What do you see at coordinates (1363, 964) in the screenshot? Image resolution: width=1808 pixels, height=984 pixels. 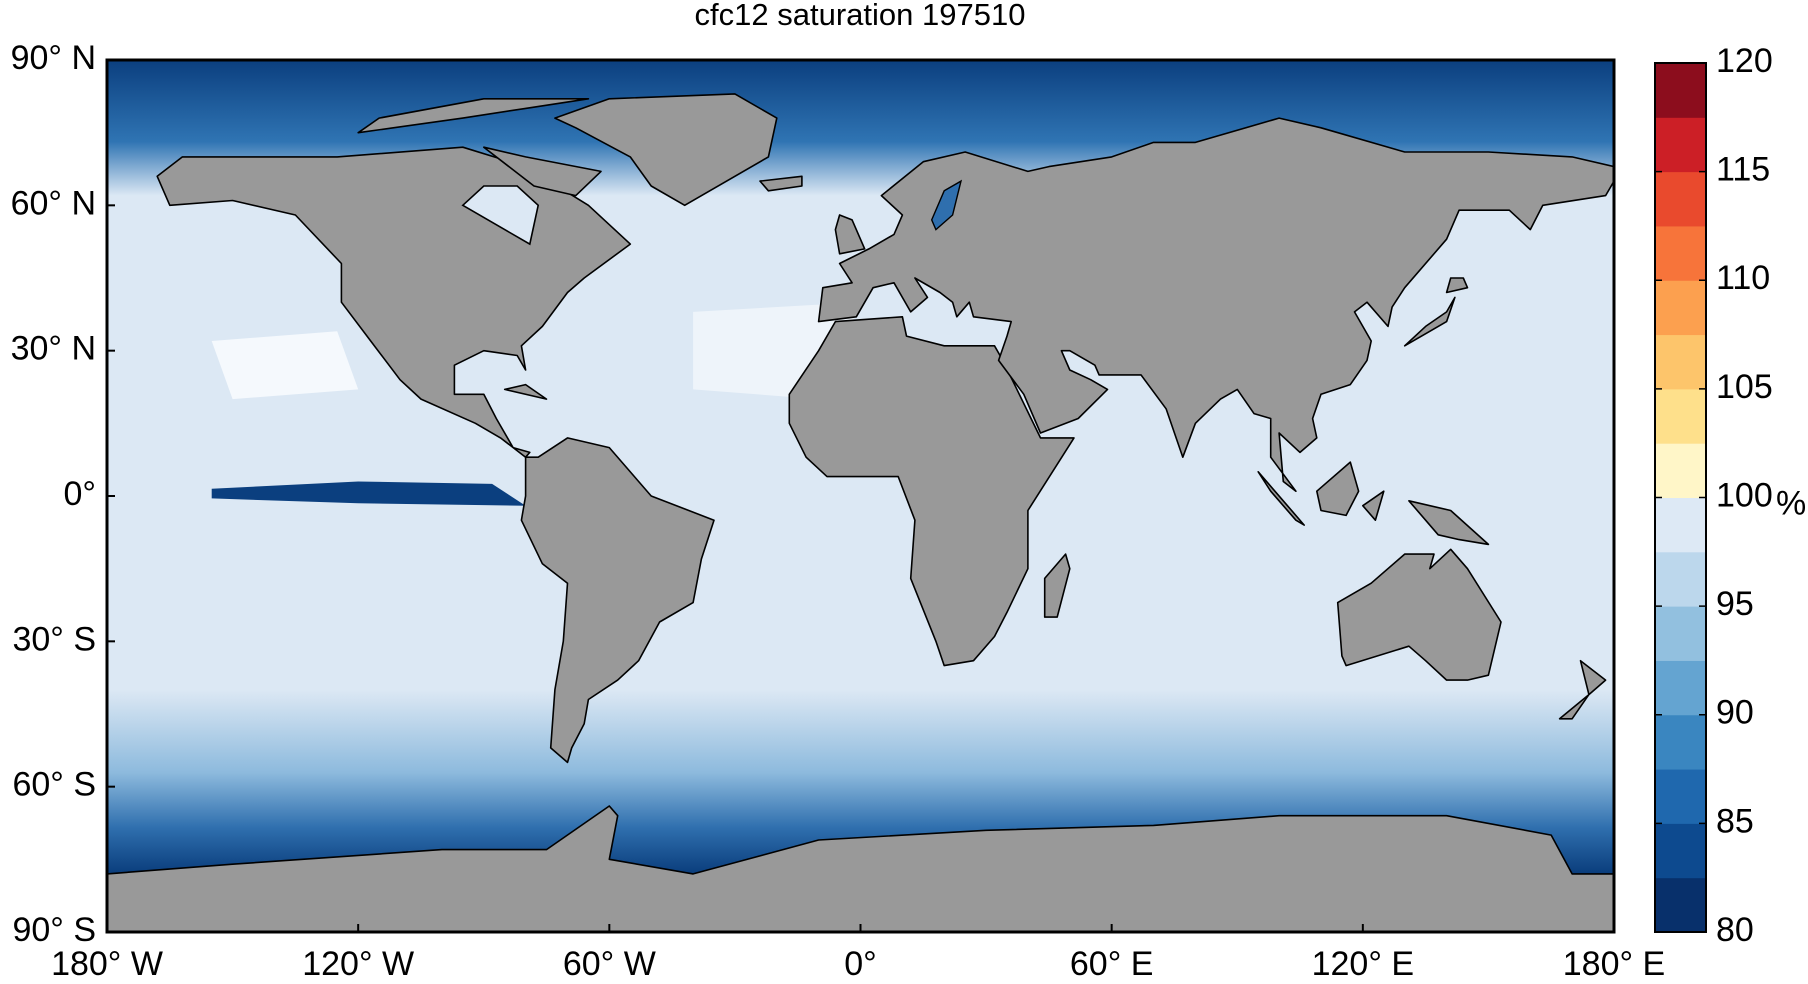 I see `x-tick-label: 120° E` at bounding box center [1363, 964].